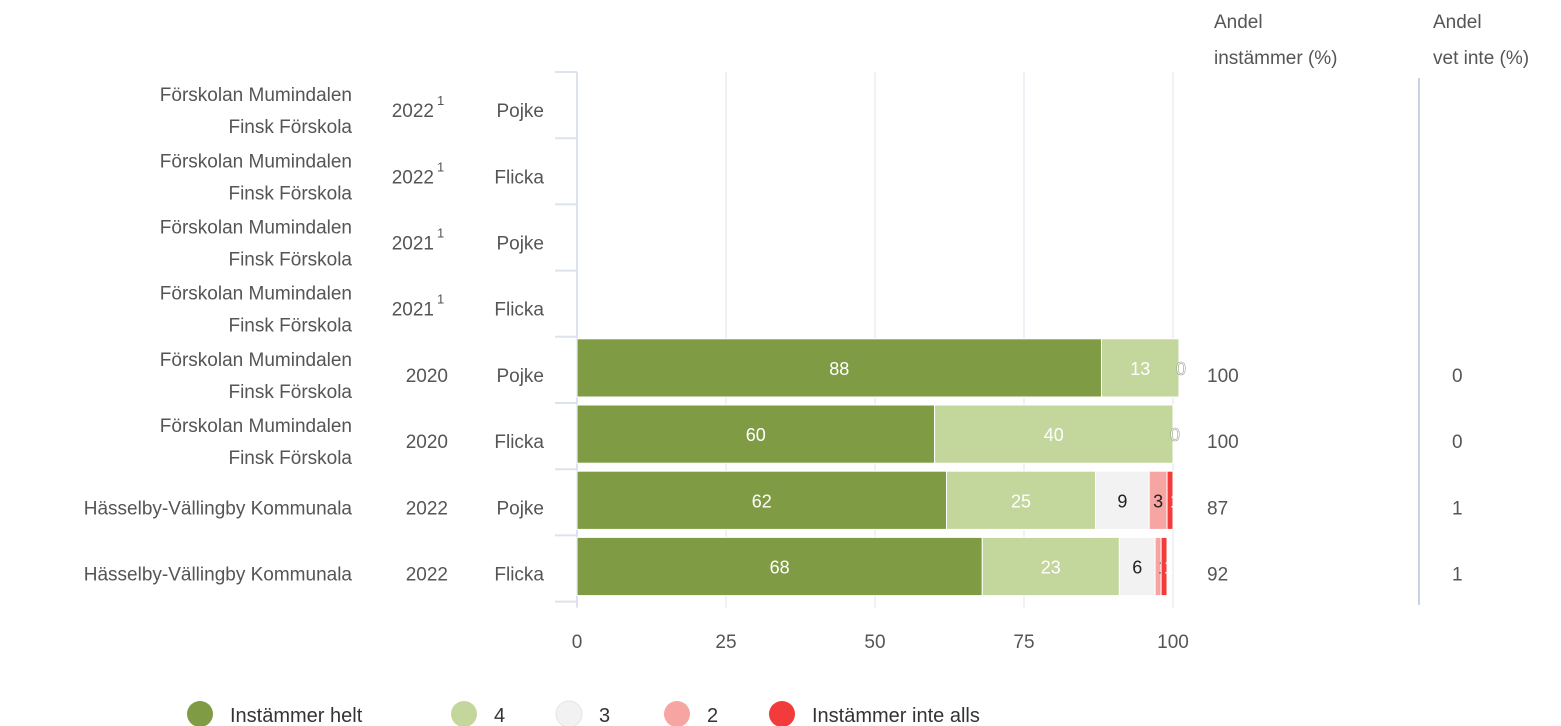 The height and width of the screenshot is (726, 1561). I want to click on bar-segment-label: 3, so click(1158, 501).